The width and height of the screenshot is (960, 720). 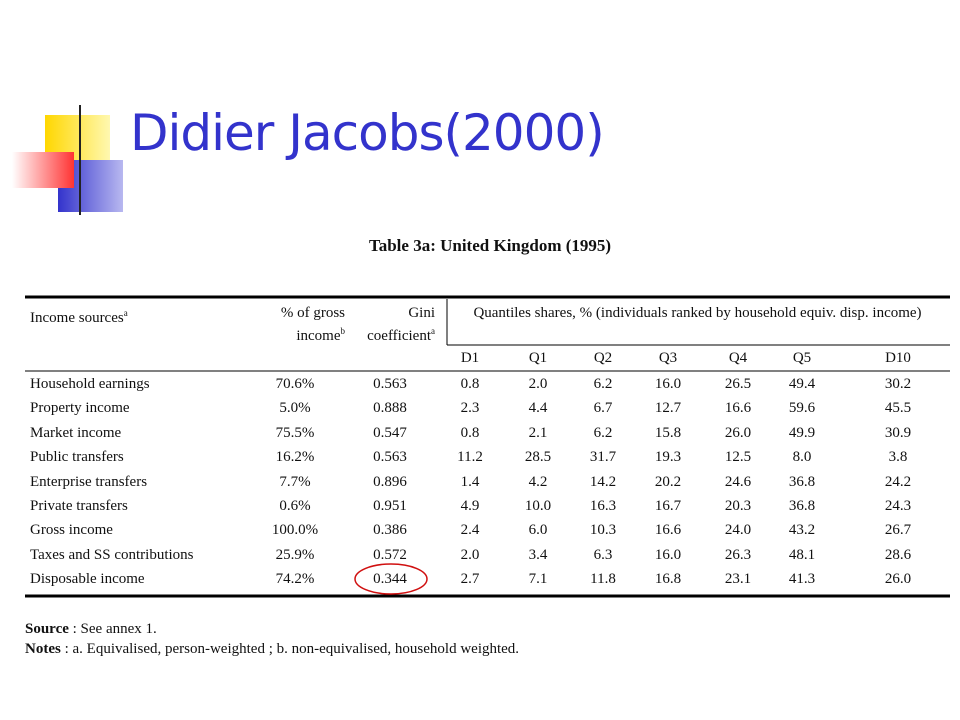 What do you see at coordinates (87, 579) in the screenshot?
I see `row-label: Disposable income` at bounding box center [87, 579].